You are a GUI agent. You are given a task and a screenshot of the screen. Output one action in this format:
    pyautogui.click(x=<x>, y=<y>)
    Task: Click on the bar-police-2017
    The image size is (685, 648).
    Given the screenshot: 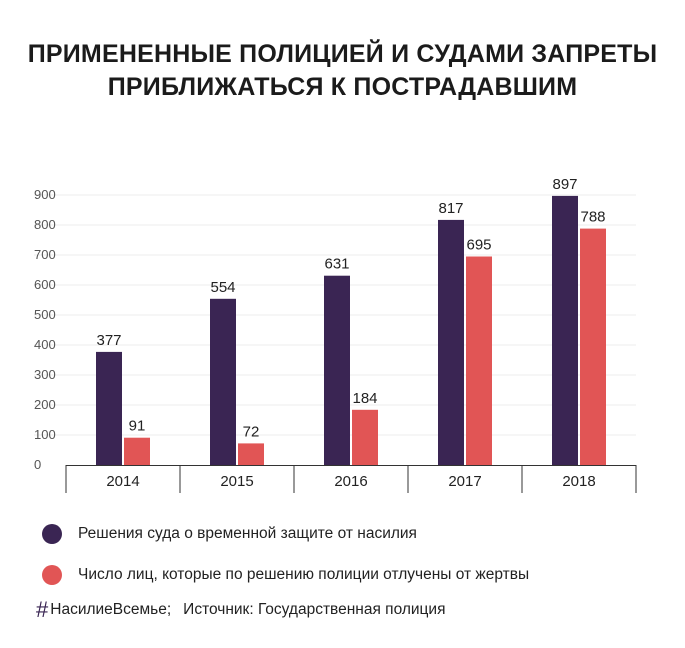 What is the action you would take?
    pyautogui.click(x=479, y=360)
    